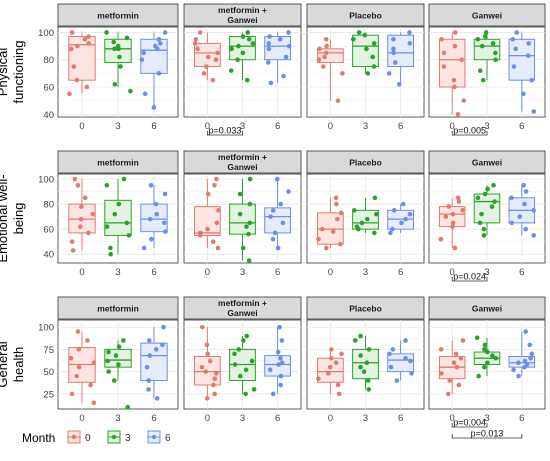 The width and height of the screenshot is (550, 461). I want to click on y-tick-label: 40, so click(48, 255).